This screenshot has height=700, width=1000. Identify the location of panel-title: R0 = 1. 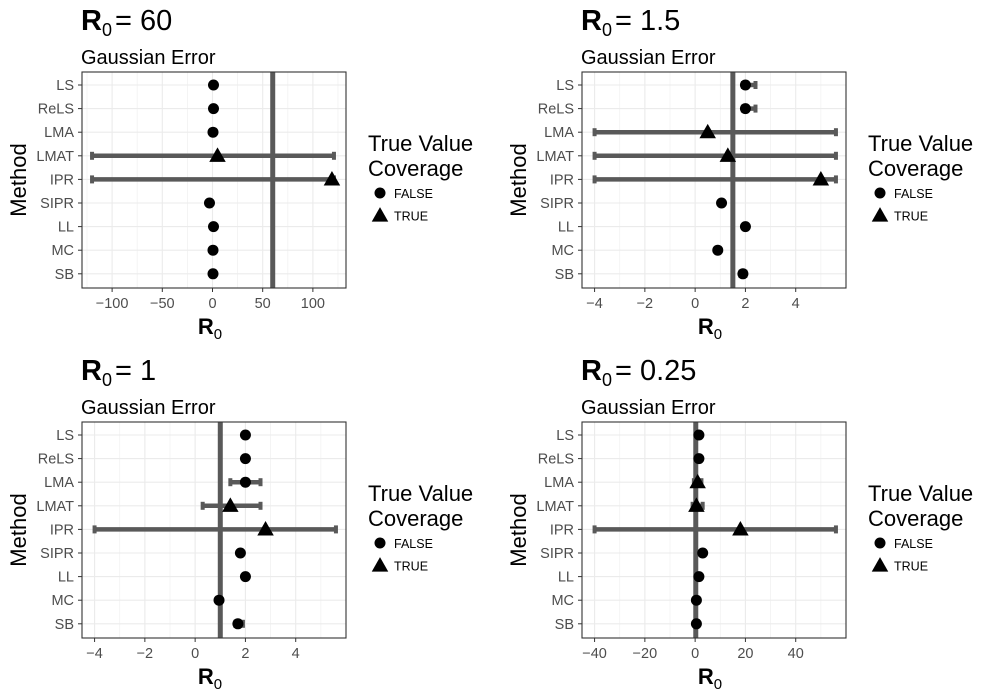
(118, 372).